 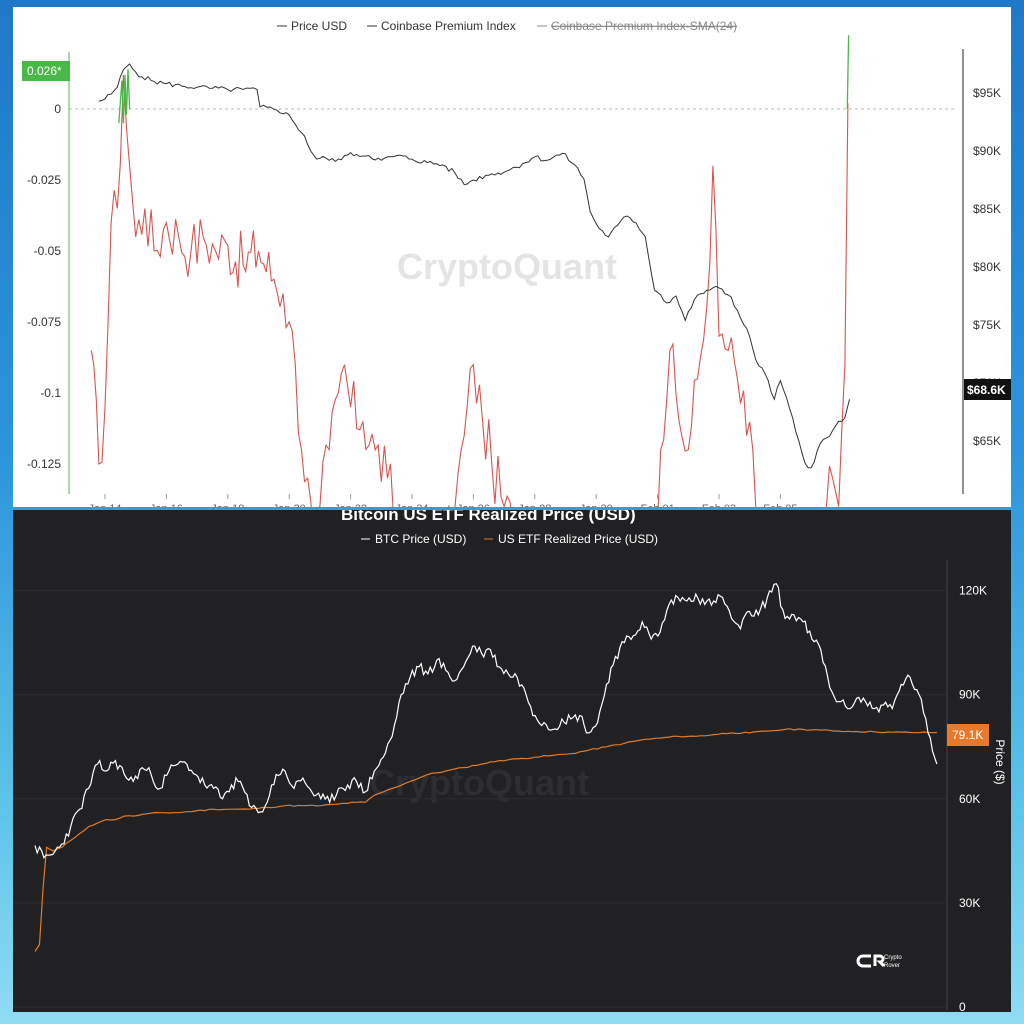 What do you see at coordinates (289, 505) in the screenshot?
I see `x-tick-label: Jan 20` at bounding box center [289, 505].